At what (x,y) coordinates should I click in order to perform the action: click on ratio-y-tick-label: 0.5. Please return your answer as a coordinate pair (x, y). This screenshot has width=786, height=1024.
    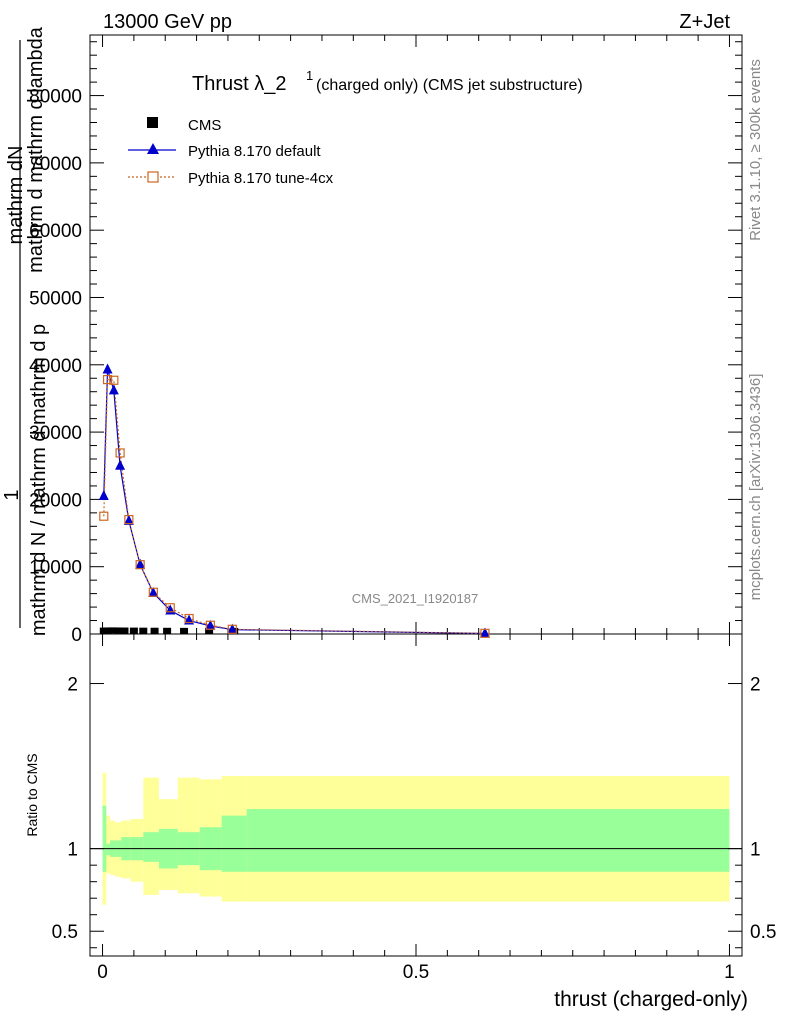
    Looking at the image, I should click on (65, 932).